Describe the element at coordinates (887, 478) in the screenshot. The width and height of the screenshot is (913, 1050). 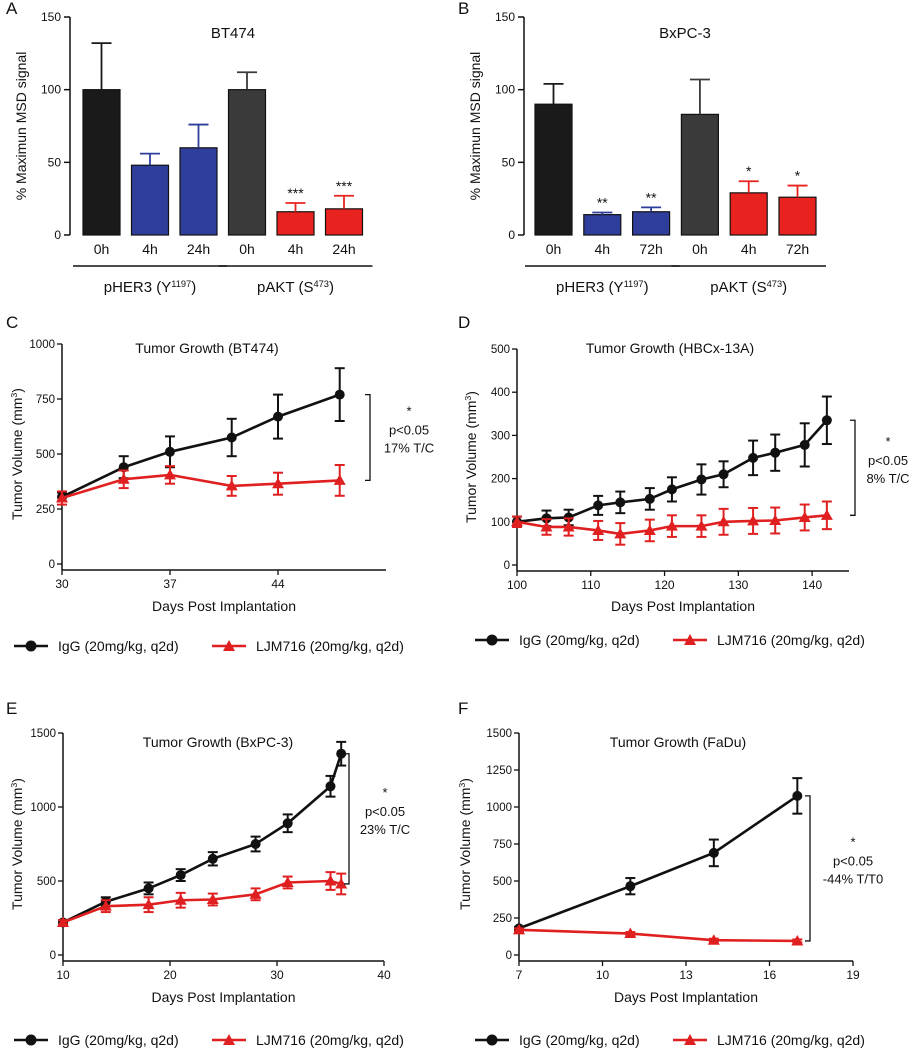
I see `annotation-tc: 8% T/C` at that location.